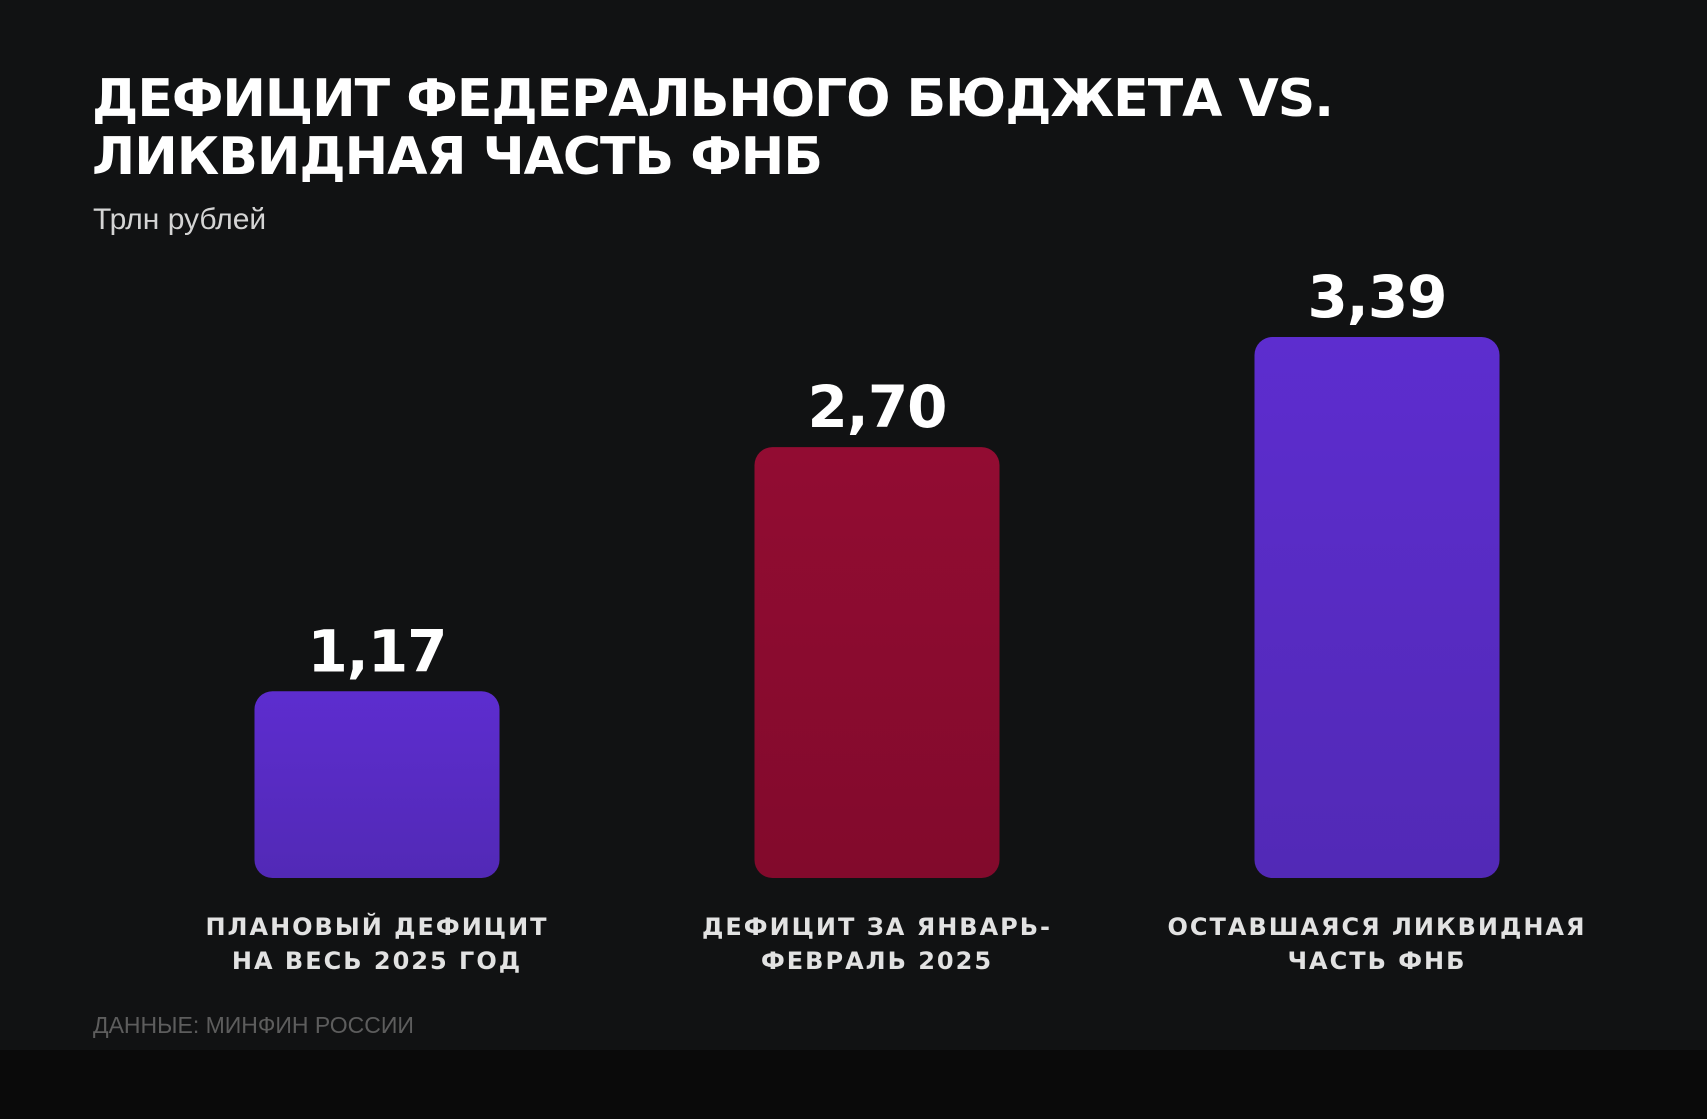 Image resolution: width=1707 pixels, height=1119 pixels. I want to click on value-label-2: 2,70, so click(876, 407).